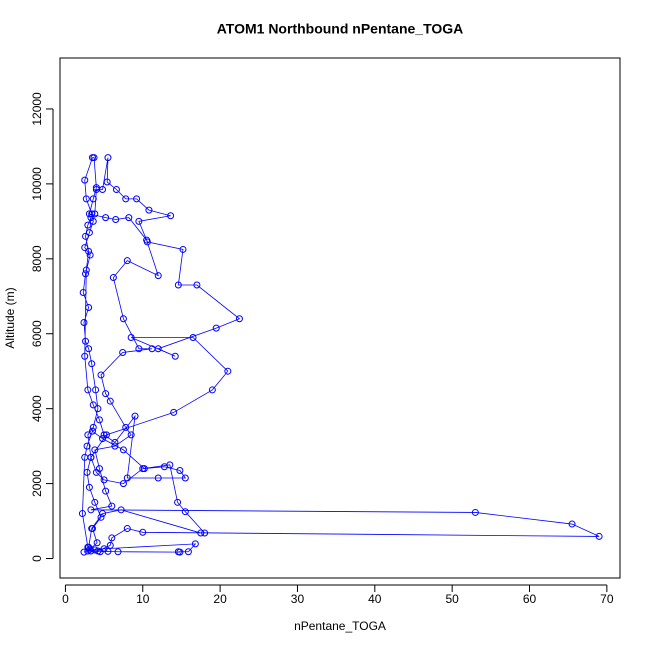  I want to click on x-tick-label: 40, so click(375, 599).